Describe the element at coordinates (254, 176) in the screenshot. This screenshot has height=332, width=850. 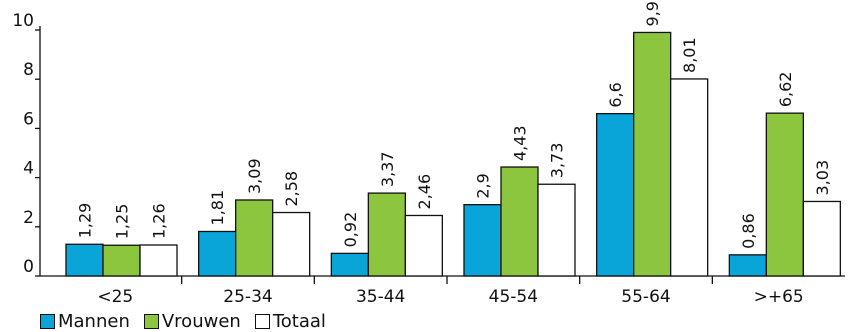
I see `data-label-vrouwen-25-34: 3,09` at that location.